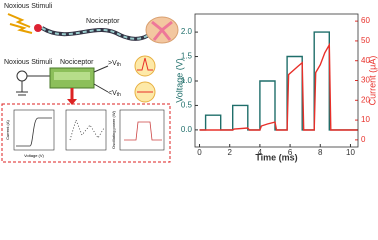  I want to click on grey-matter, so click(162, 30).